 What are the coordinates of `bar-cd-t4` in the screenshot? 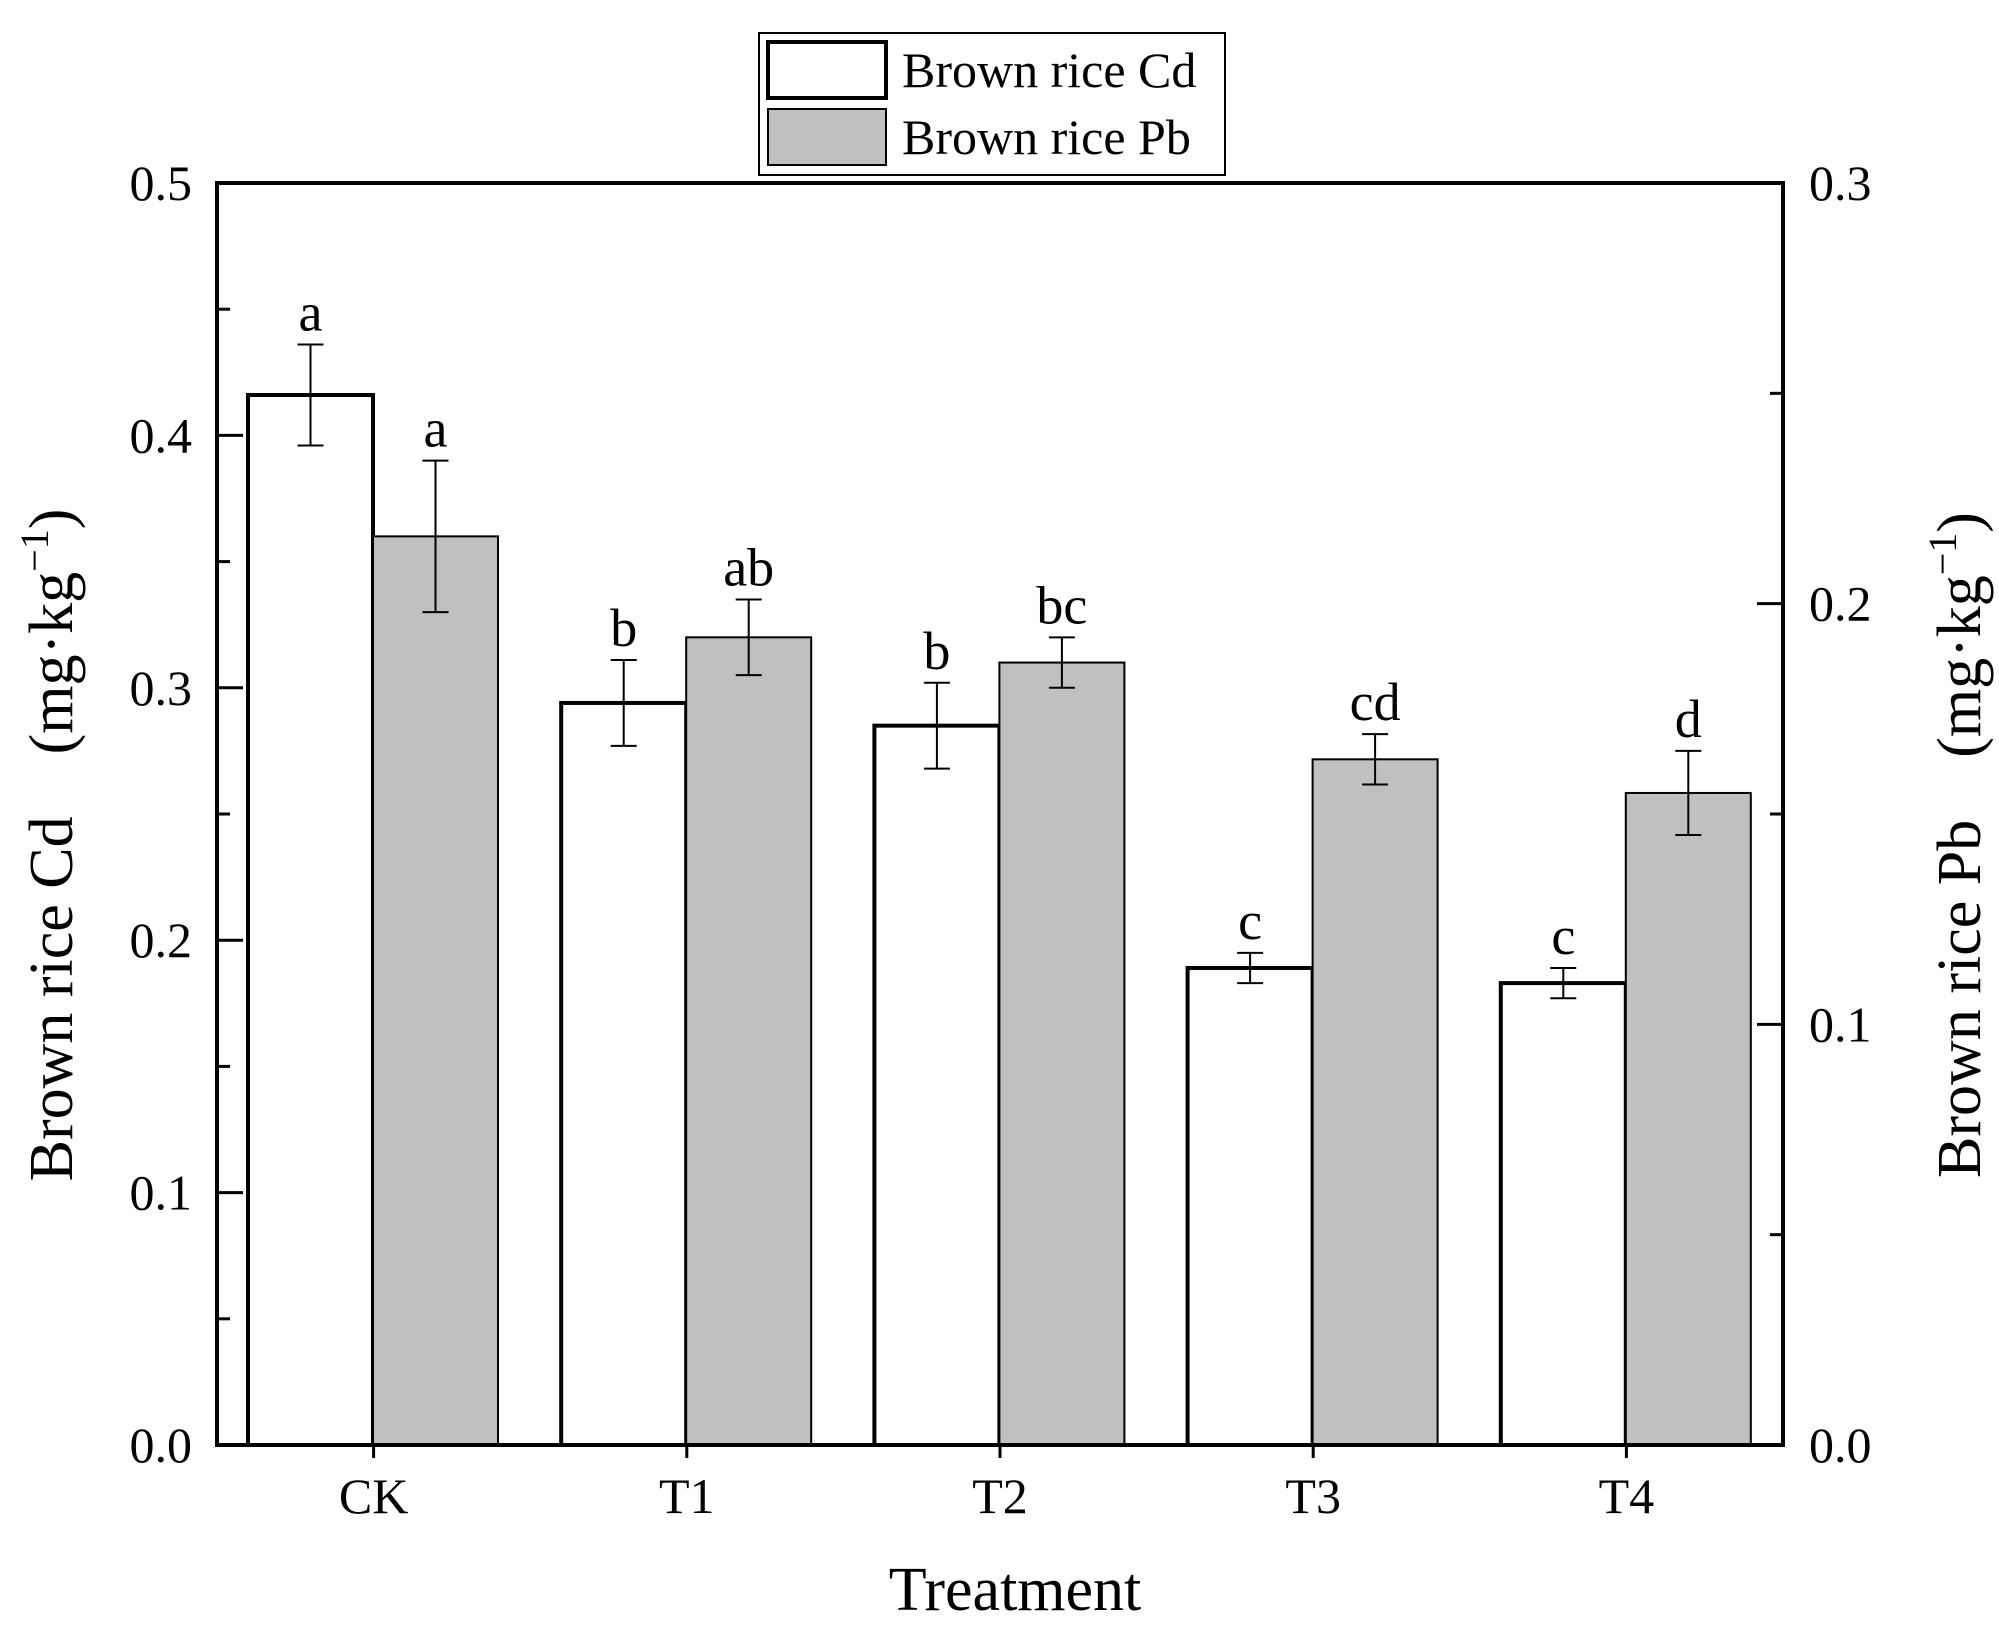 It's located at (1563, 1214).